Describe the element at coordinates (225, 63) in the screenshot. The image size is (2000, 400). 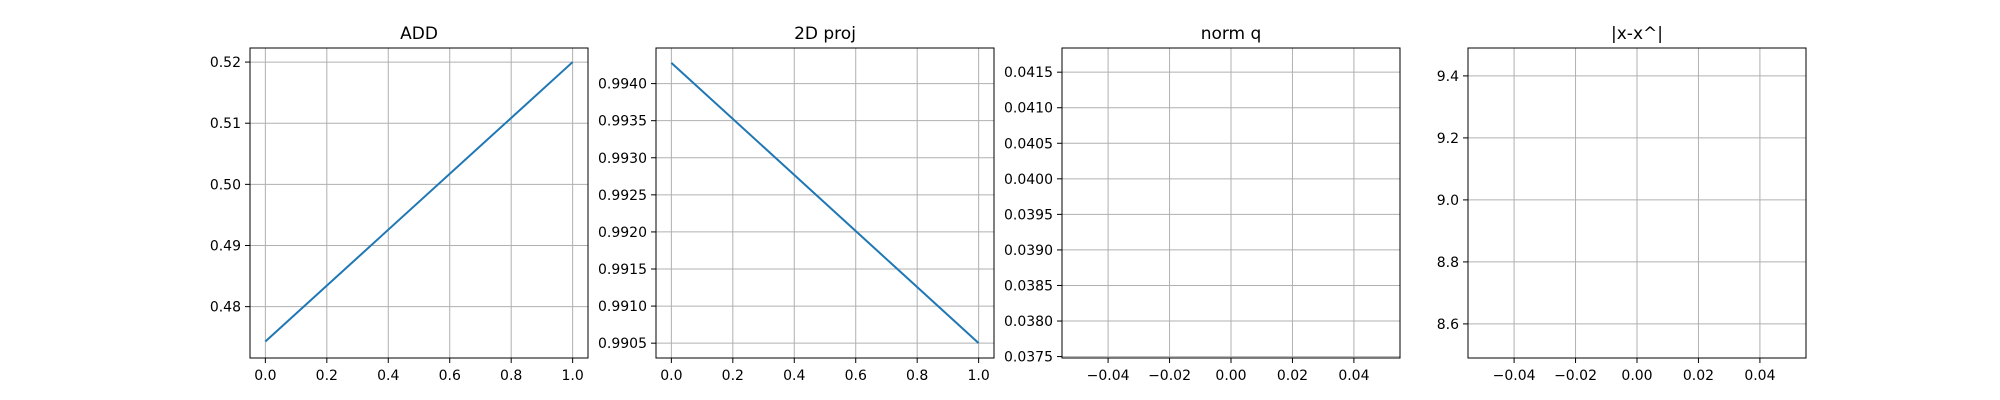
I see `y-tick-label: 0.52` at that location.